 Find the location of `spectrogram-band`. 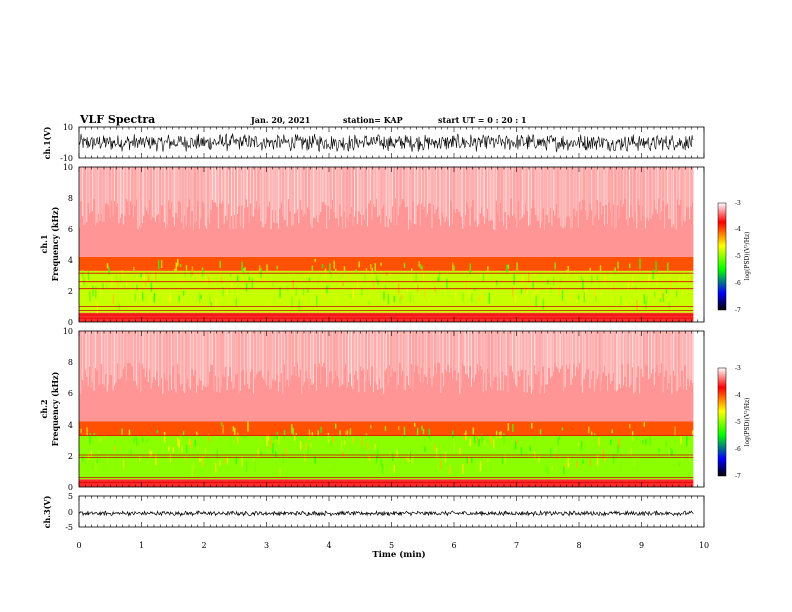

spectrogram-band is located at coordinates (386, 212).